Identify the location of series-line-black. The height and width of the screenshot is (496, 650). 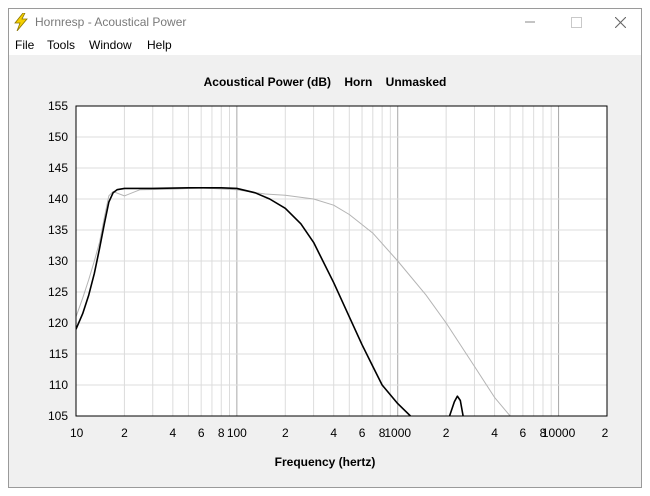
(456, 405).